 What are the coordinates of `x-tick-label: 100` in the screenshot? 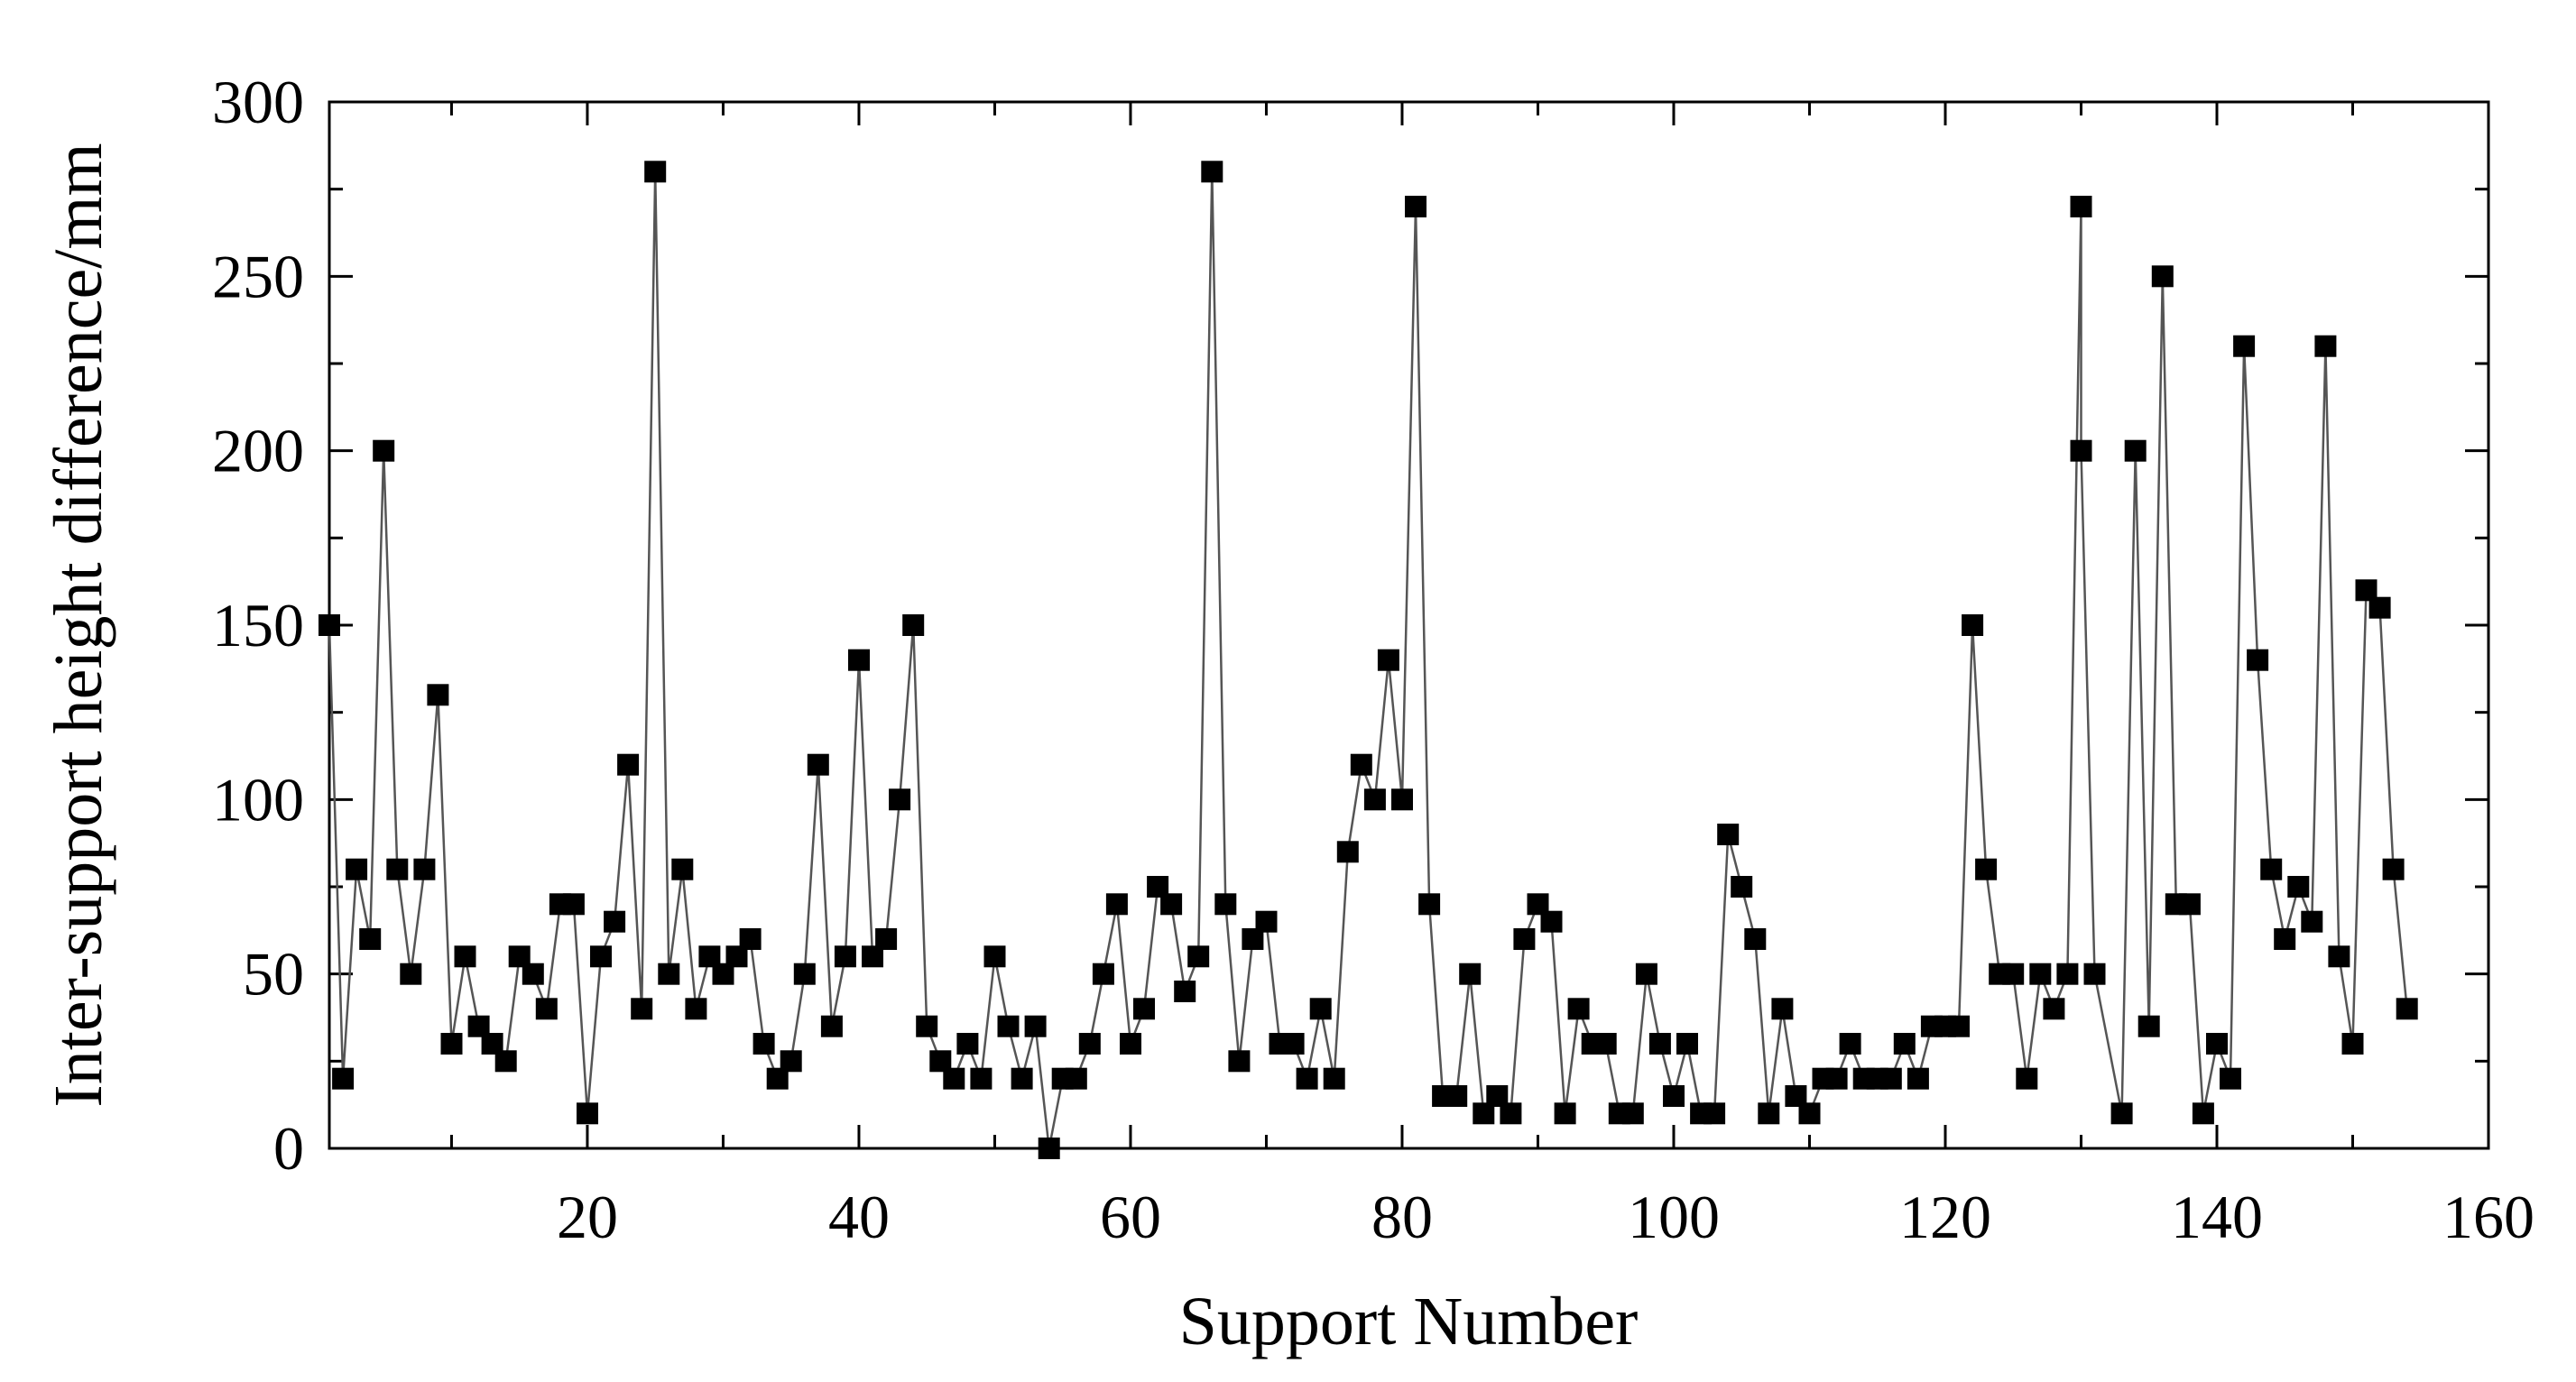 It's located at (1674, 1217).